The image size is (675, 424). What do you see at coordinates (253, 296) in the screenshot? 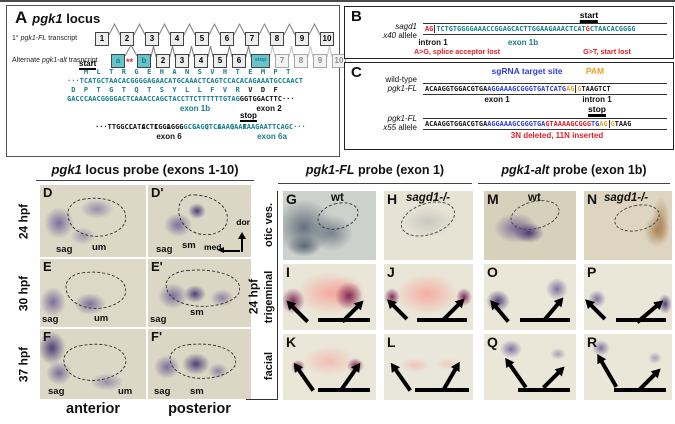
I see `time-label-24hpf-right: 24 hpf` at bounding box center [253, 296].